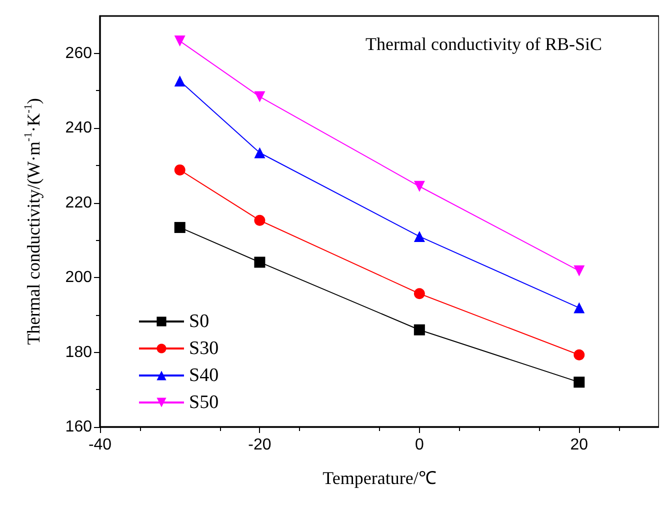 Image resolution: width=667 pixels, height=505 pixels. Describe the element at coordinates (78, 352) in the screenshot. I see `y-tick-label: 180` at that location.